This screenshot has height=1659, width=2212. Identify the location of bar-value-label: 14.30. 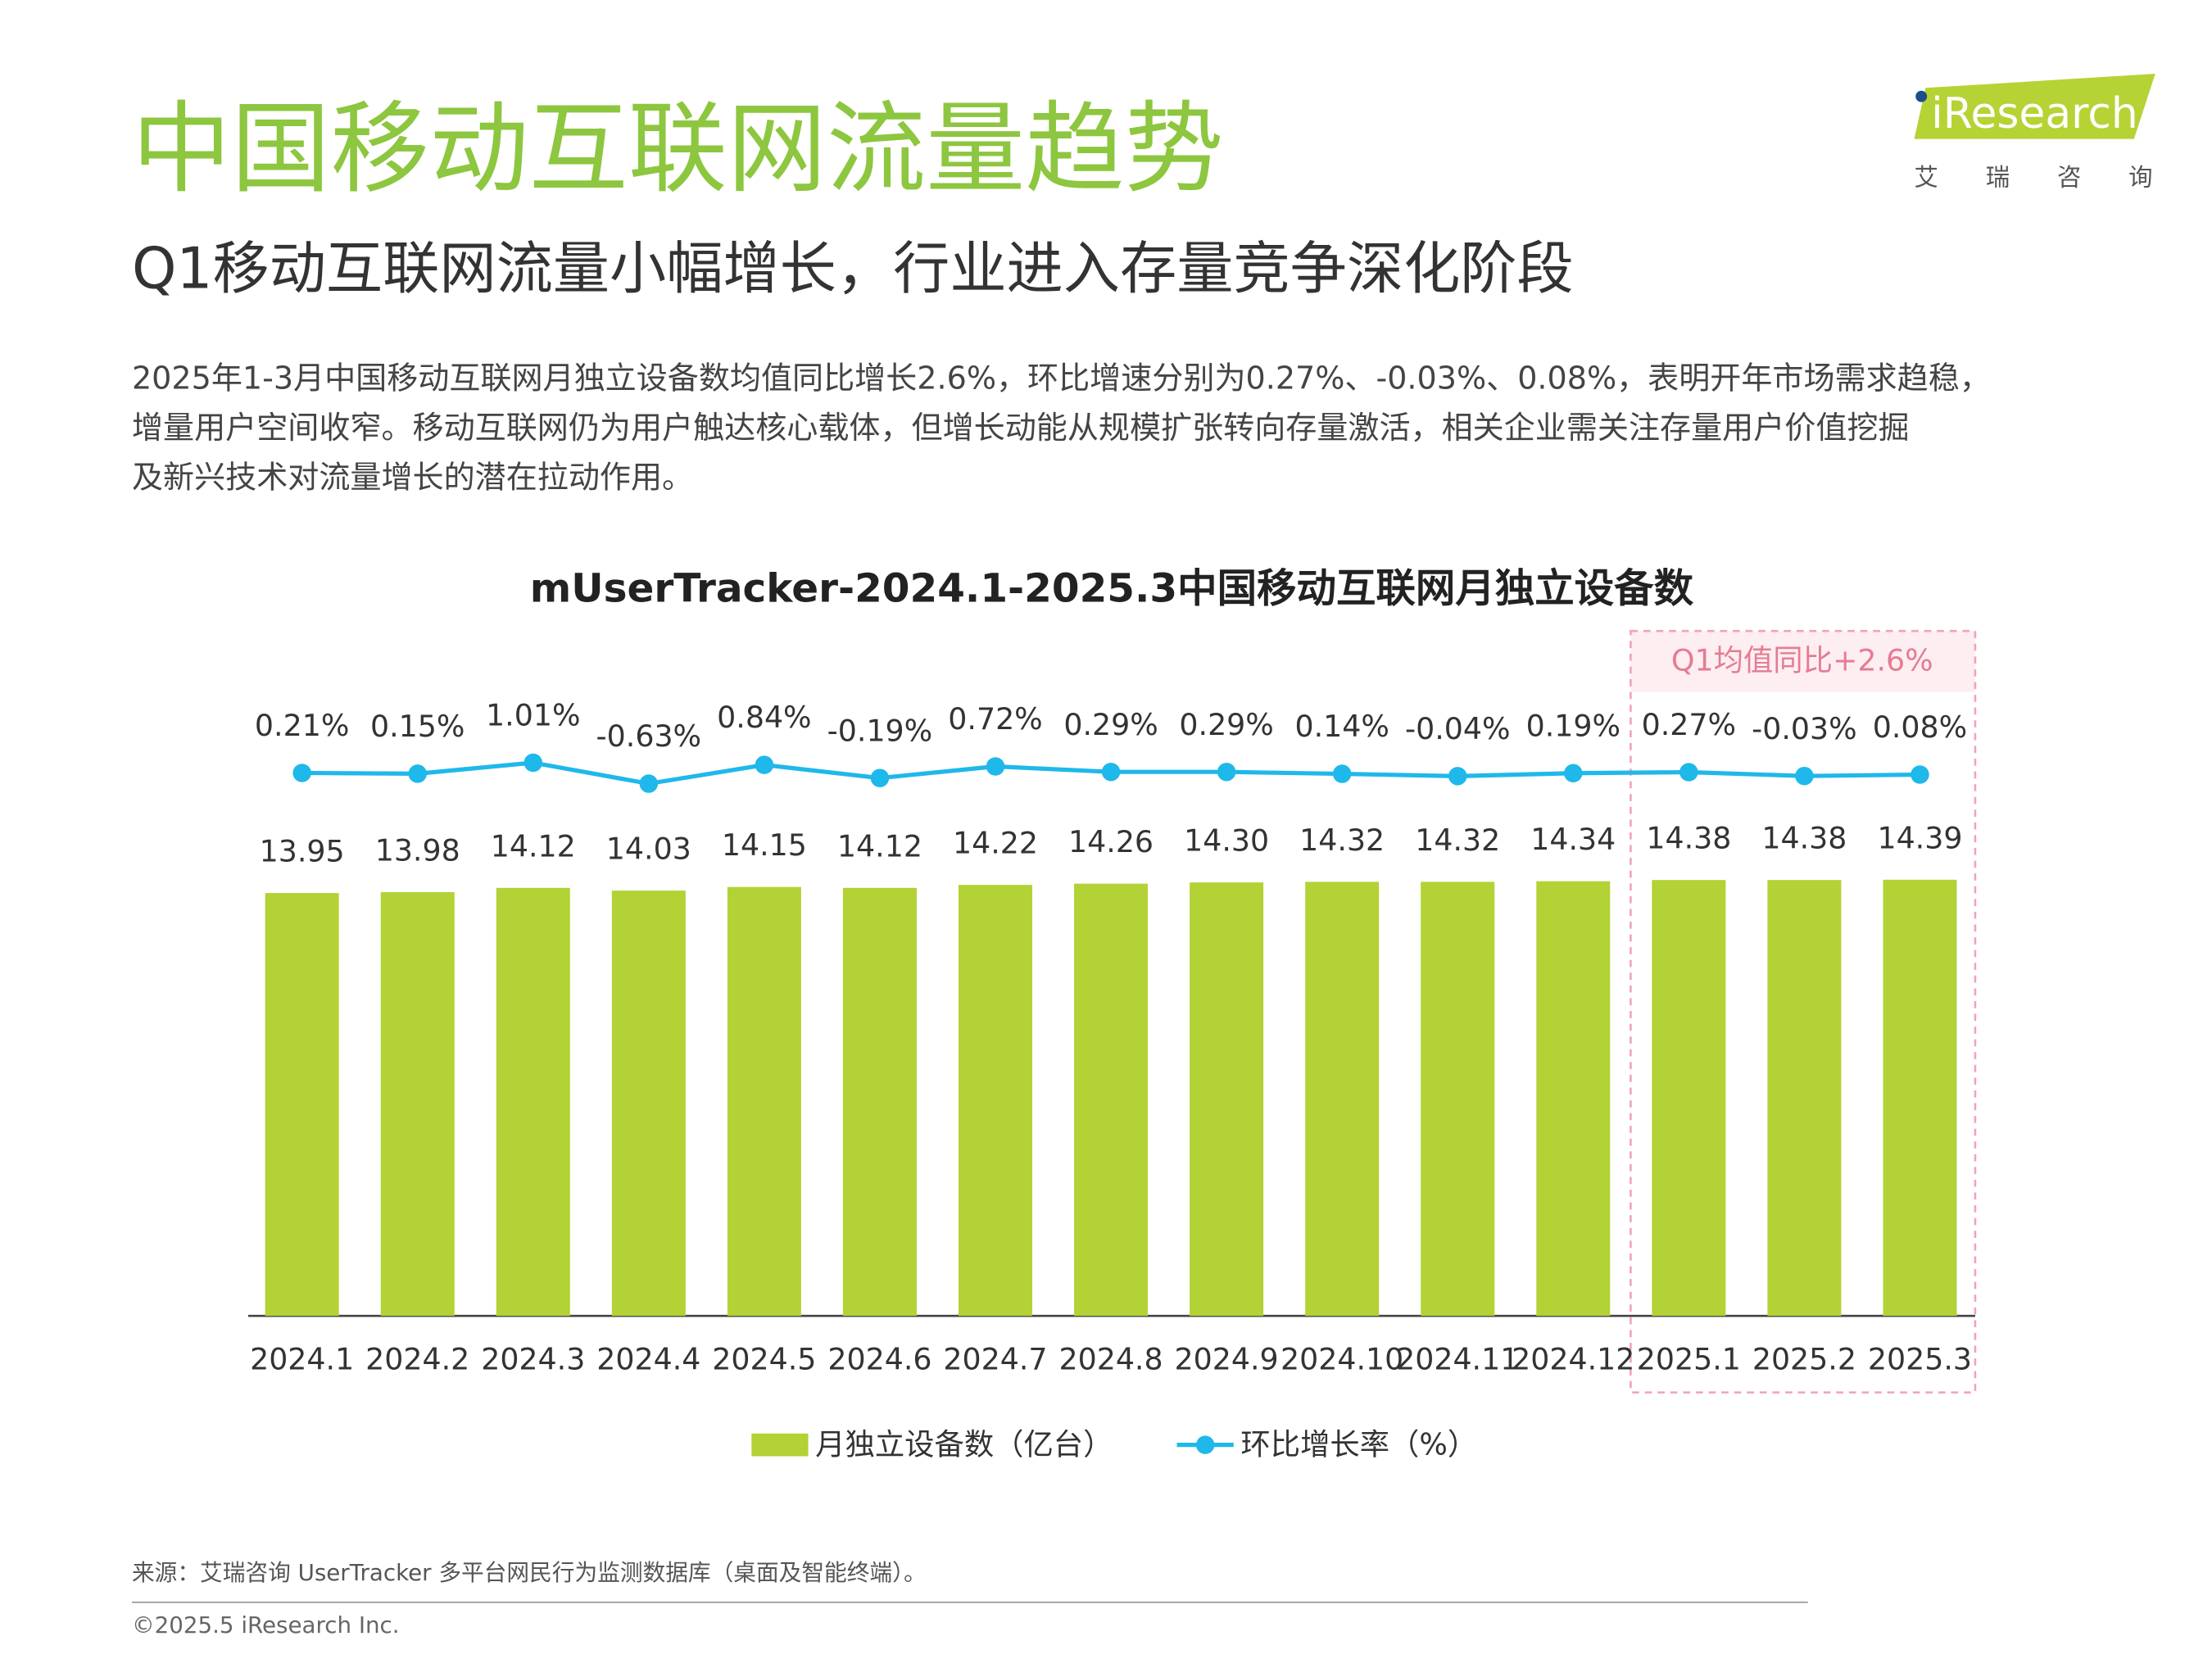
(1226, 841).